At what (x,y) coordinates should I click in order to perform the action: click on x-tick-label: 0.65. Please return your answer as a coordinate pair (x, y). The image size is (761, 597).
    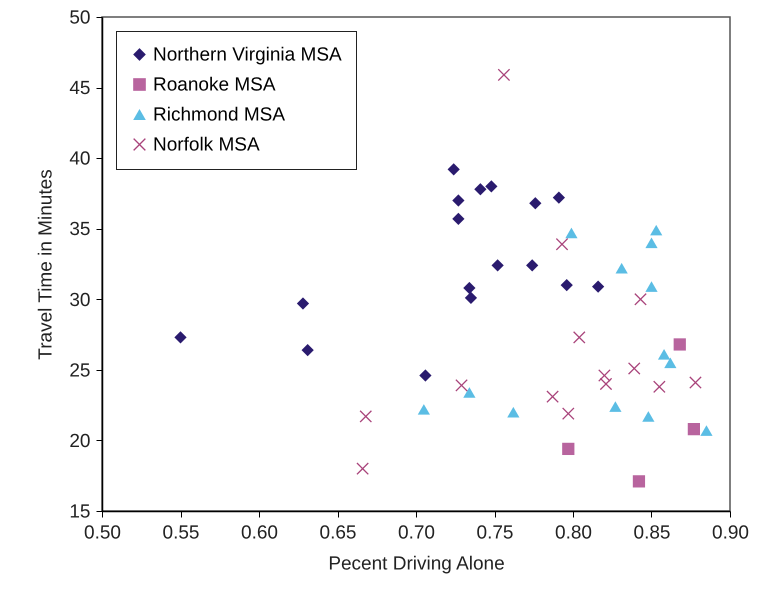
    Looking at the image, I should click on (338, 533).